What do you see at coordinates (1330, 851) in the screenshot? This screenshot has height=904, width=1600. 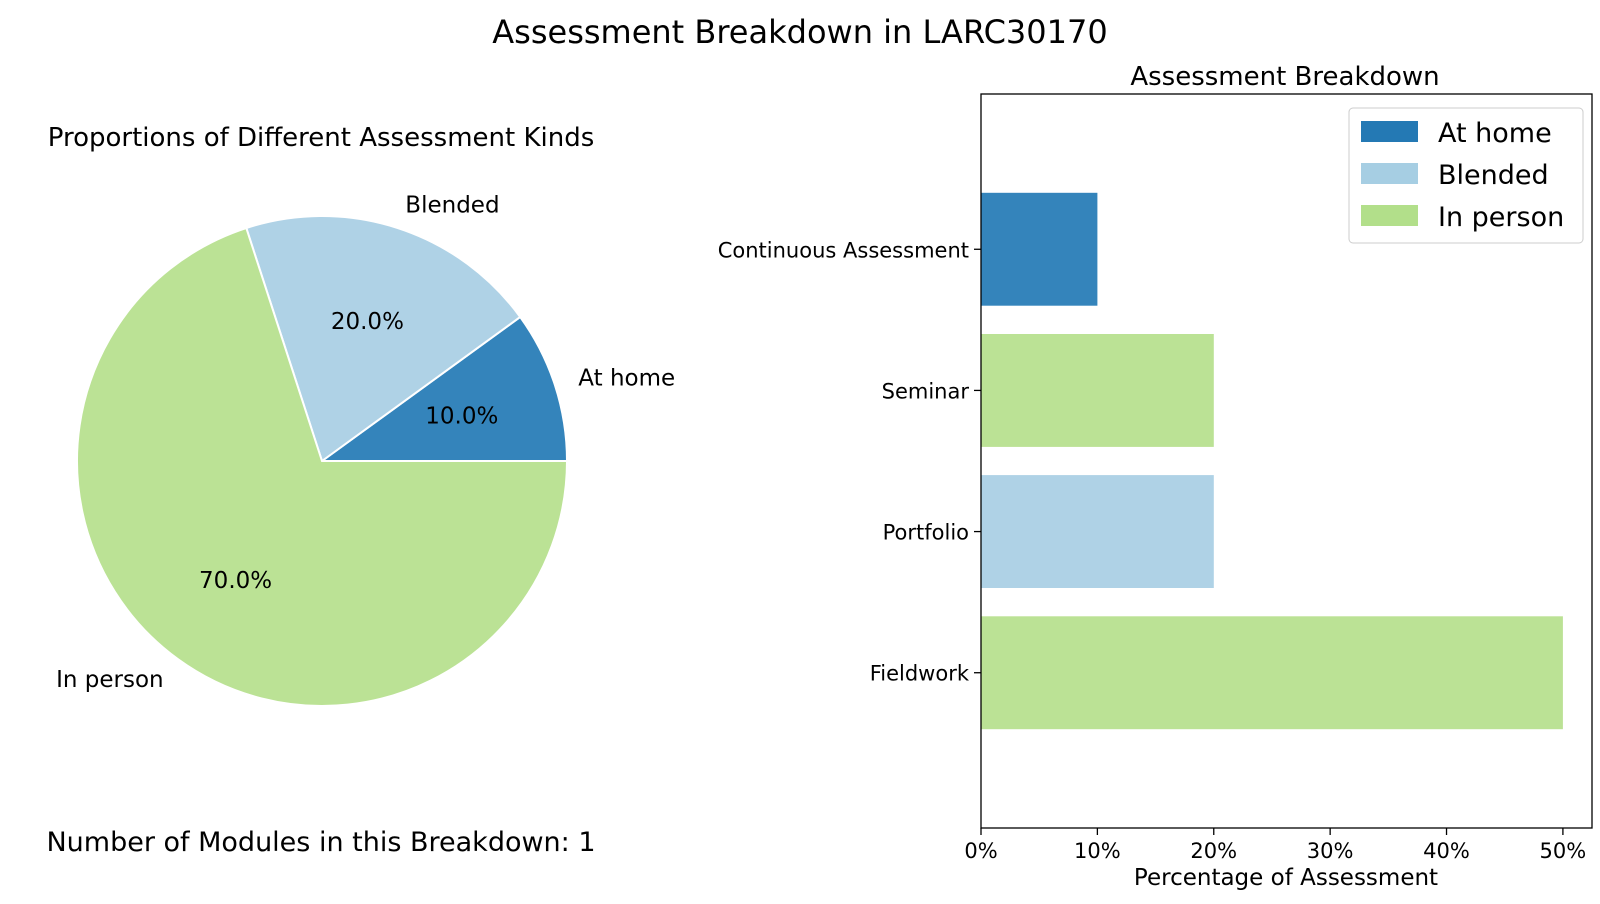 I see `x-tick-label-30: 30%` at bounding box center [1330, 851].